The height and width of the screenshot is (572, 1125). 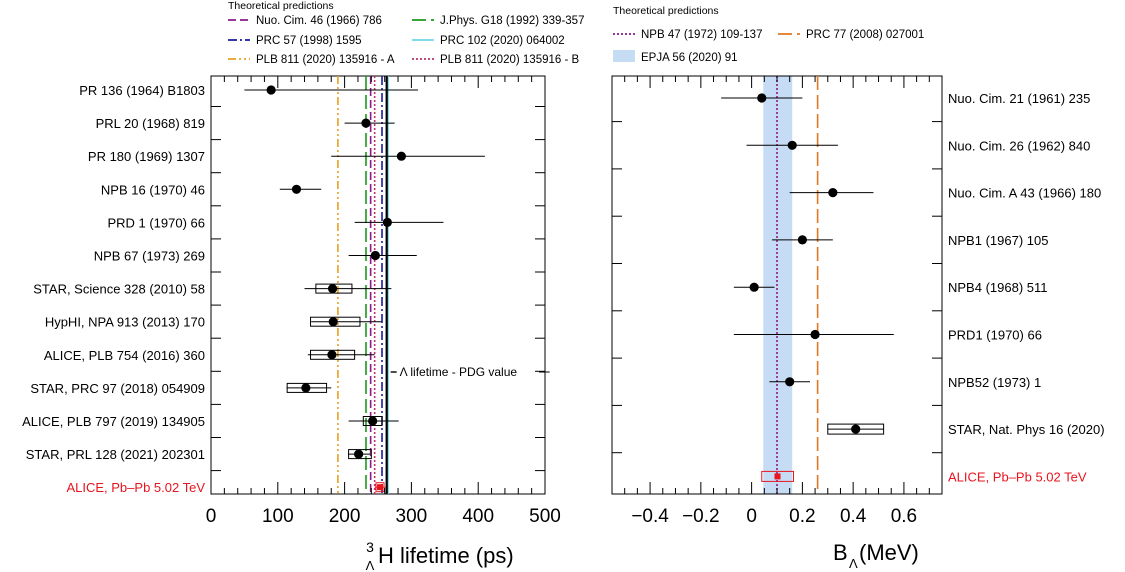 What do you see at coordinates (865, 35) in the screenshot?
I see `right-legend-label-1: PRC 77 (2008) 027001` at bounding box center [865, 35].